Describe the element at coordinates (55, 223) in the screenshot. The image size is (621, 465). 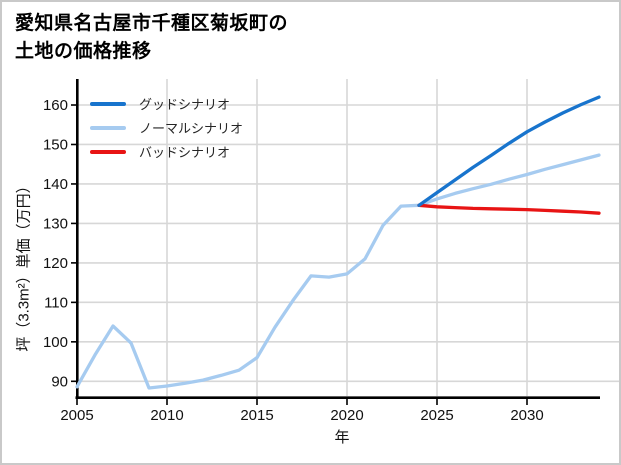
I see `y-tick-label-130: 130` at that location.